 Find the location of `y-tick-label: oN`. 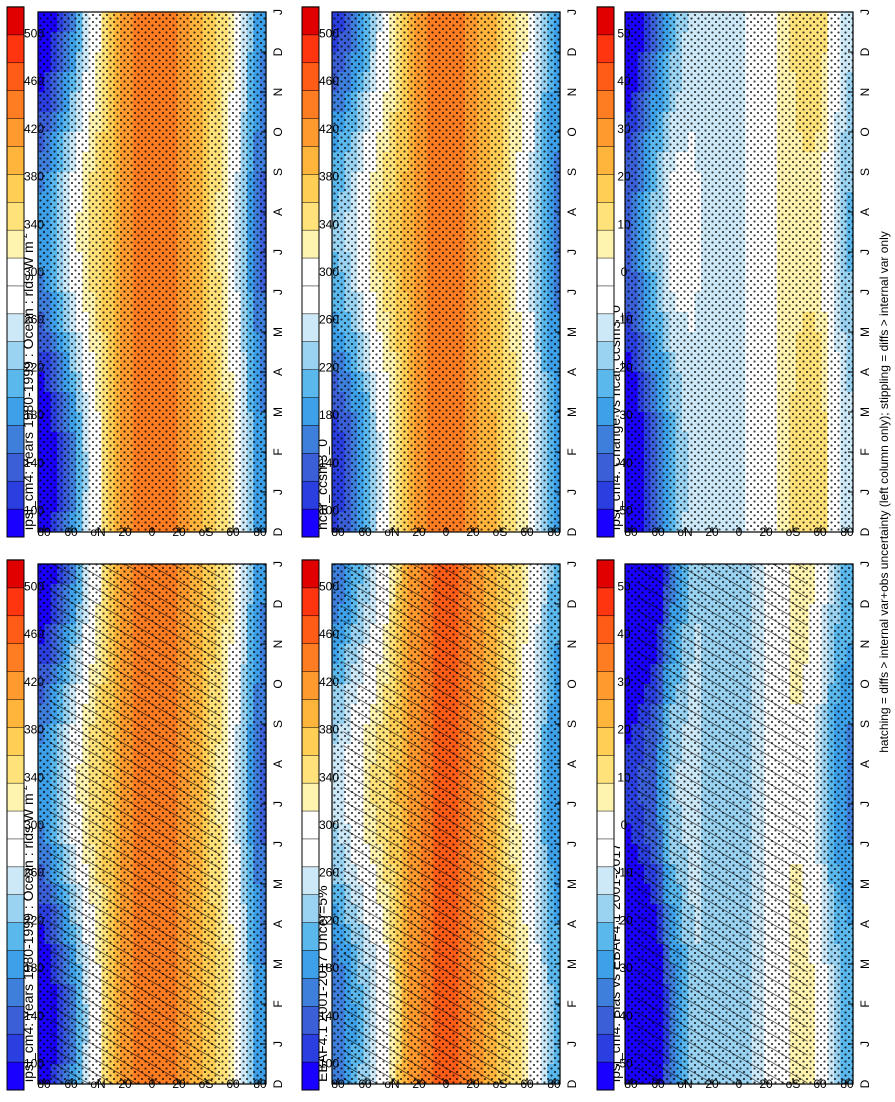

y-tick-label: oN is located at coordinates (97, 1084).